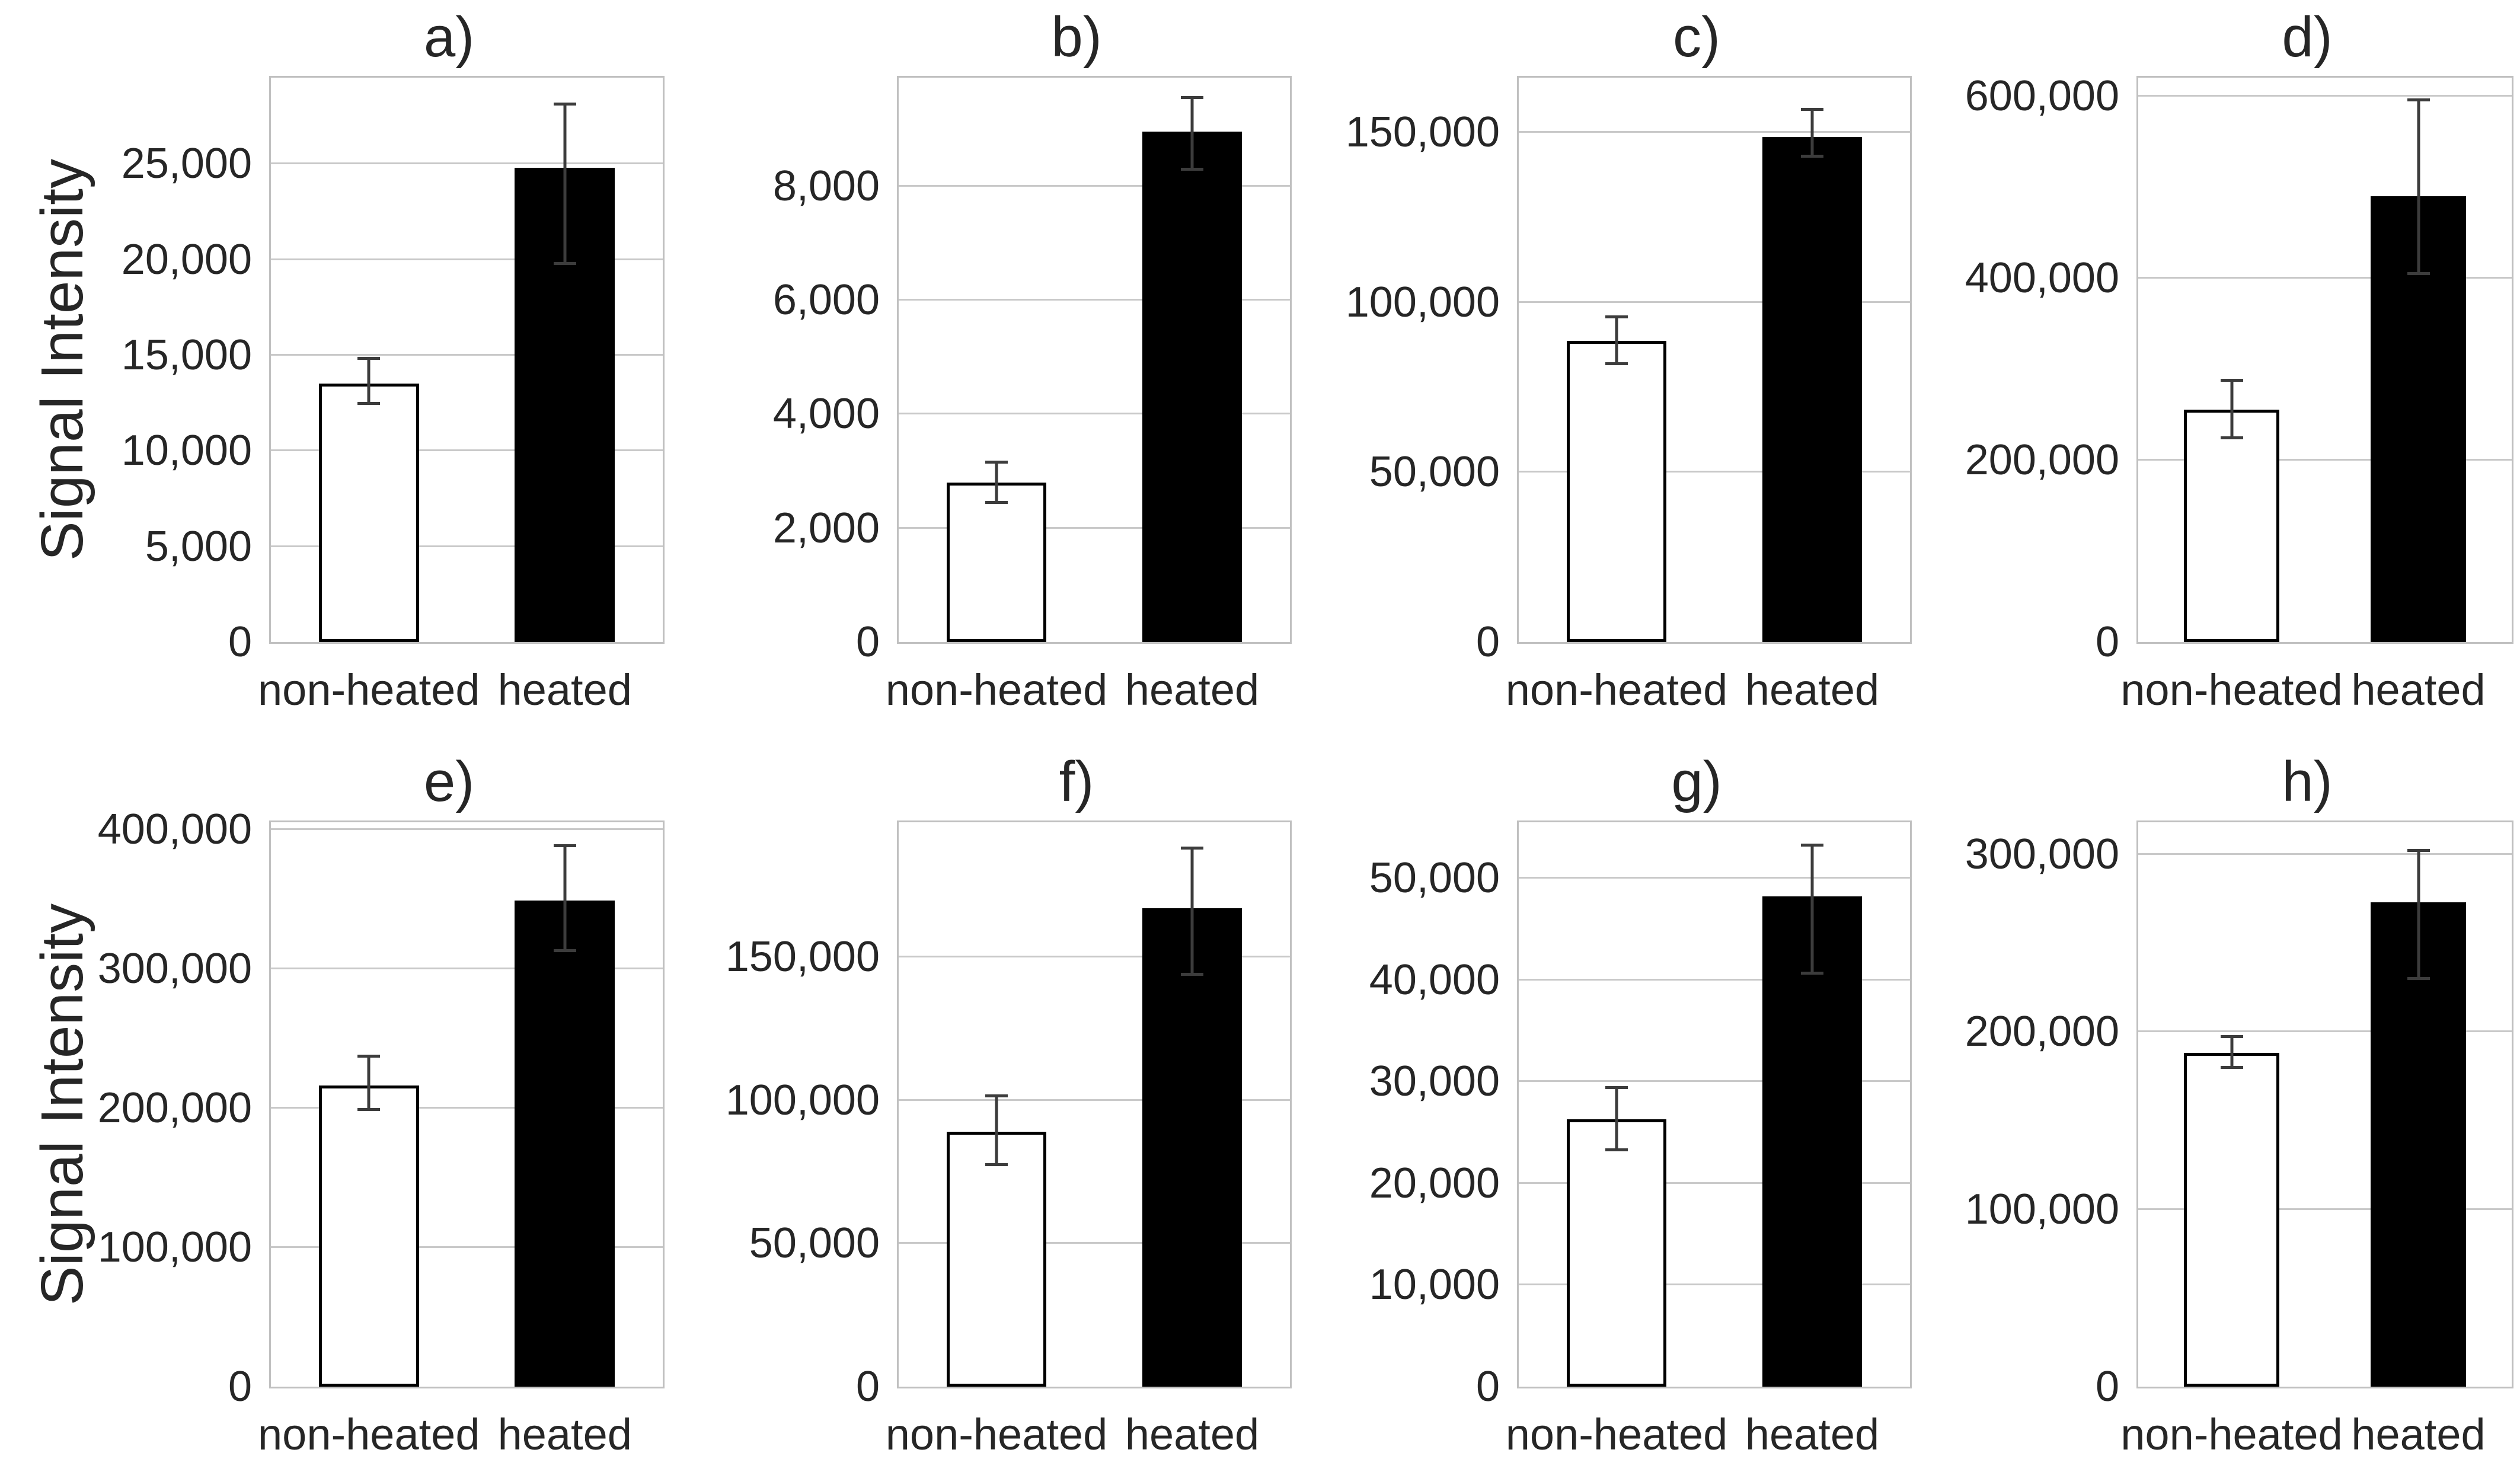 The width and height of the screenshot is (2520, 1475). Describe the element at coordinates (449, 37) in the screenshot. I see `panel-title: a)` at that location.